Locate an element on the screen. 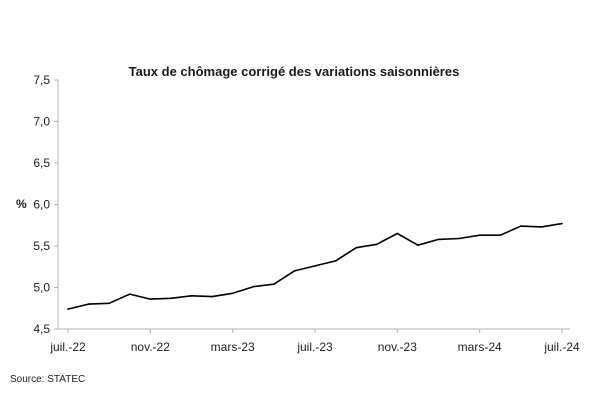 Image resolution: width=600 pixels, height=403 pixels. y-tick-label: 5,0 is located at coordinates (41, 288).